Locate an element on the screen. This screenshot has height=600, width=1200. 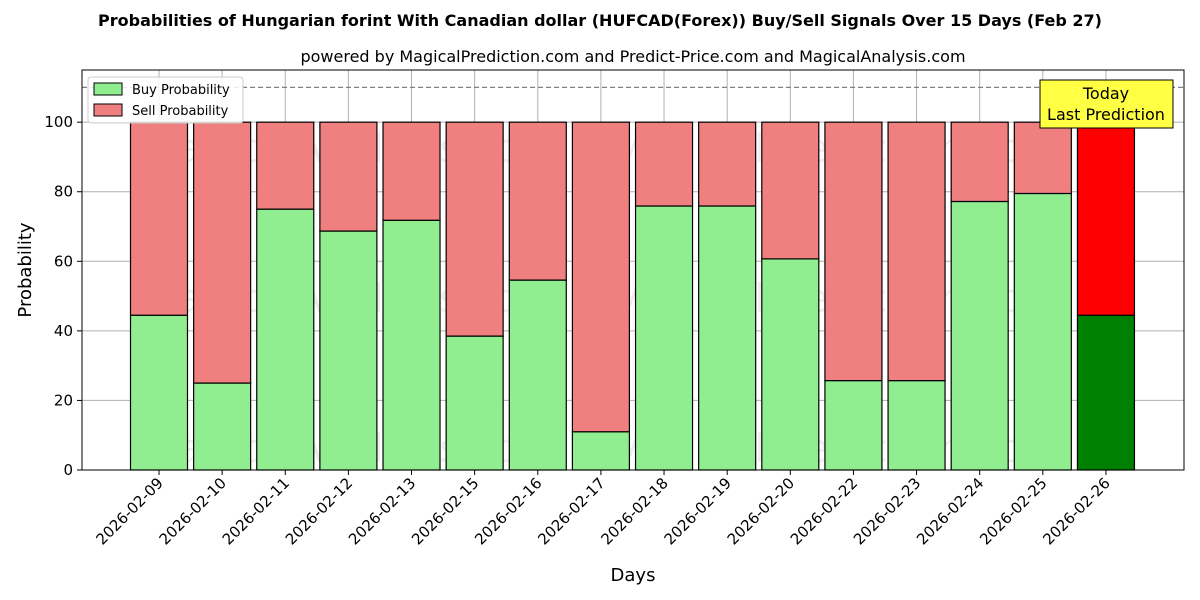
y-axis-label: Probability is located at coordinates (25, 269).